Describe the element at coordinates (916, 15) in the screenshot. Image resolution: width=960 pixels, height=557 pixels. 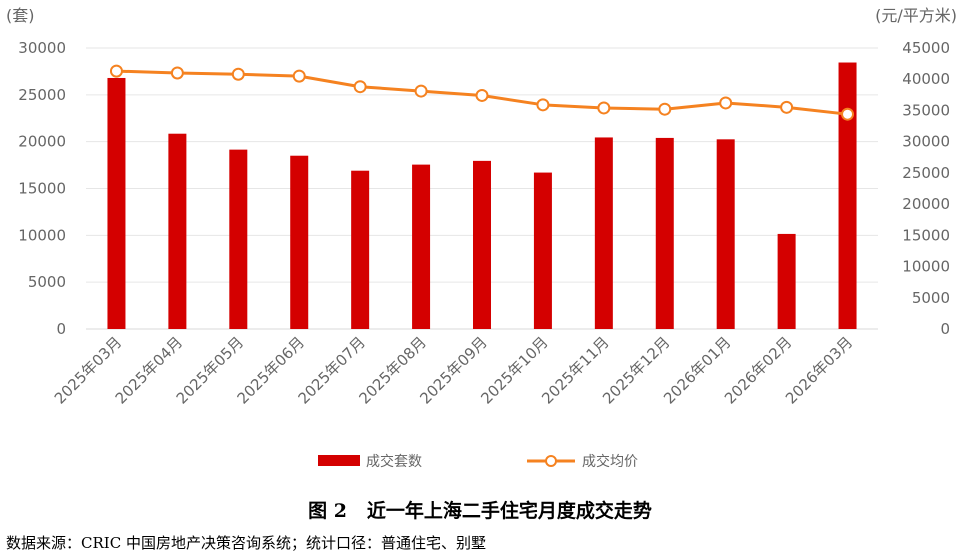
I see `right-axis-unit: (元/平方米)` at that location.